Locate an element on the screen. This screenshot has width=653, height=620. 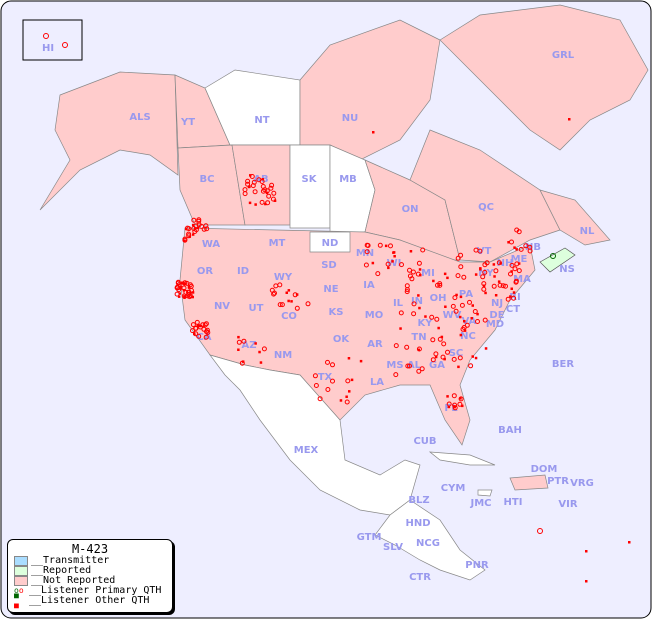
region-label-az: AZ is located at coordinates (249, 345).